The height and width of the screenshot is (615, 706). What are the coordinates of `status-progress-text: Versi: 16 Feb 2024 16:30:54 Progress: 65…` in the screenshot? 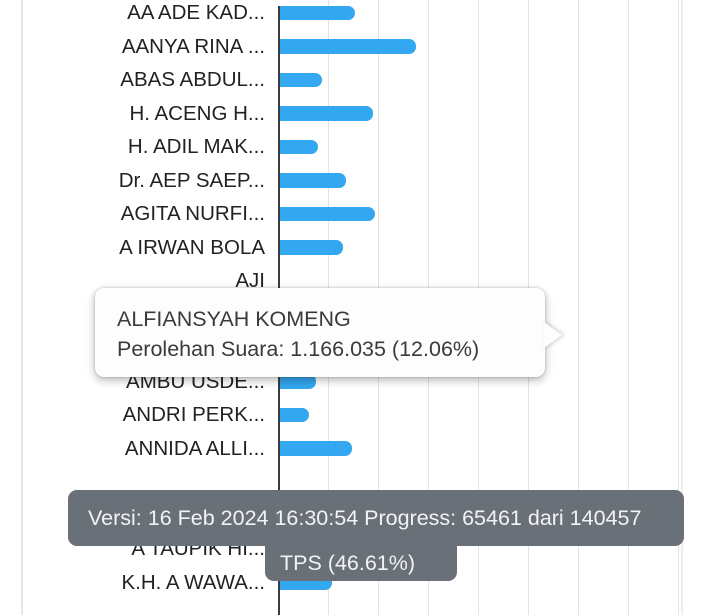 It's located at (365, 517).